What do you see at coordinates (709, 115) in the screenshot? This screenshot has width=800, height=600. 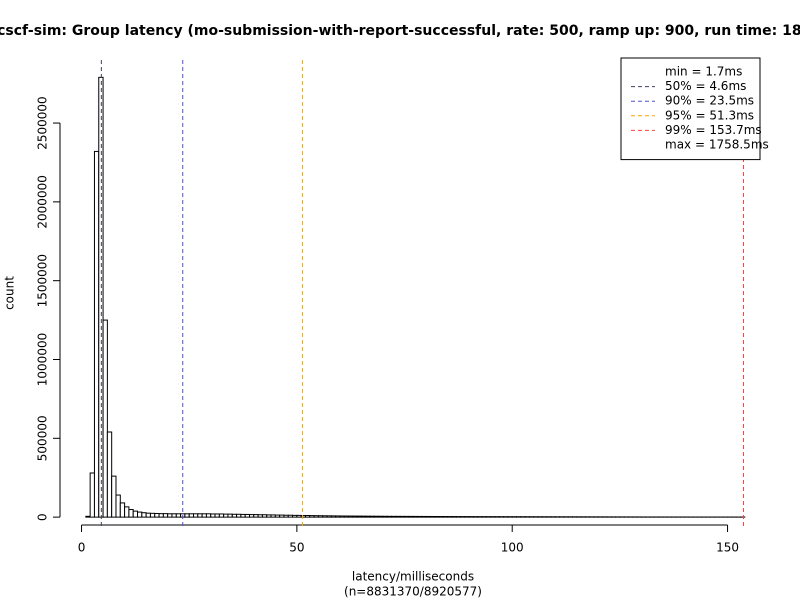 I see `legend-label: 95% = 51.3ms` at bounding box center [709, 115].